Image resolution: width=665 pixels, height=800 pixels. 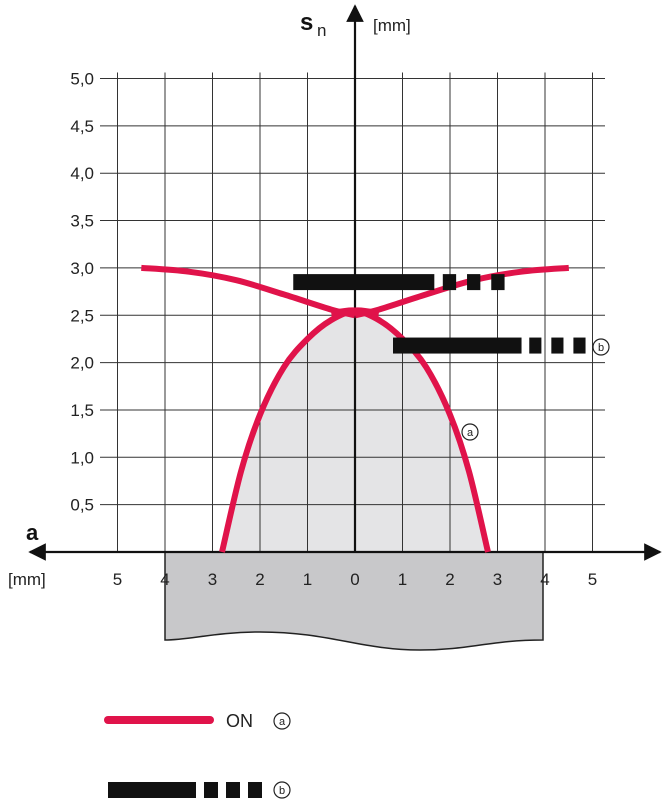 What do you see at coordinates (82, 126) in the screenshot?
I see `y-tick-label: 4,5` at bounding box center [82, 126].